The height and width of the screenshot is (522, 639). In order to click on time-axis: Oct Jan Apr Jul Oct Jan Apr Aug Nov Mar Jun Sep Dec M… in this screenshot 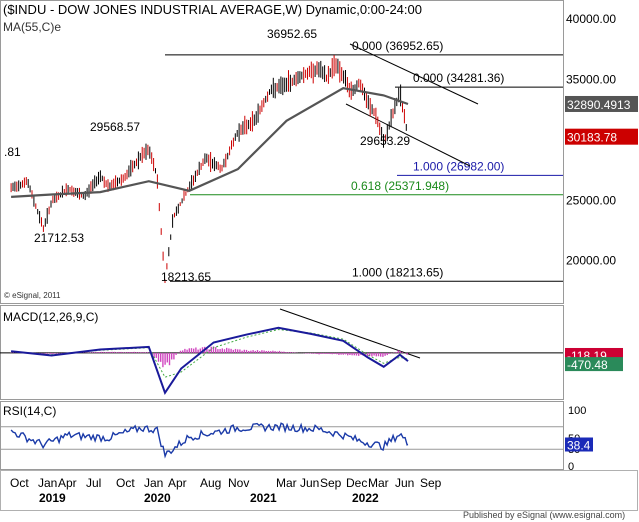, I will do `click(226, 490)`.